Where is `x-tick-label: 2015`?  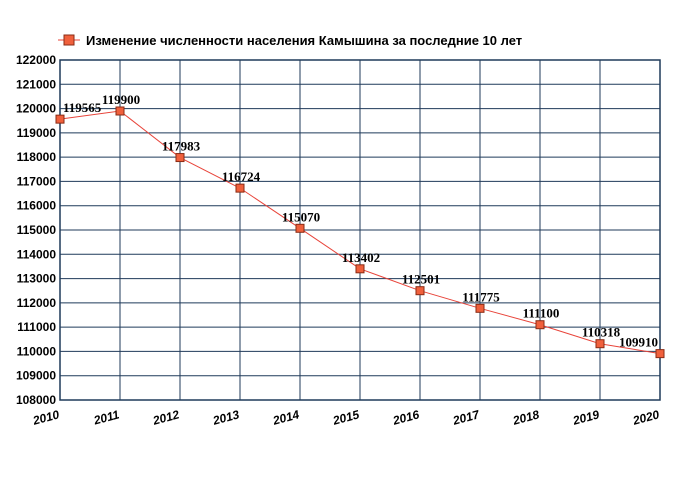
x-tick-label: 2015 is located at coordinates (345, 417).